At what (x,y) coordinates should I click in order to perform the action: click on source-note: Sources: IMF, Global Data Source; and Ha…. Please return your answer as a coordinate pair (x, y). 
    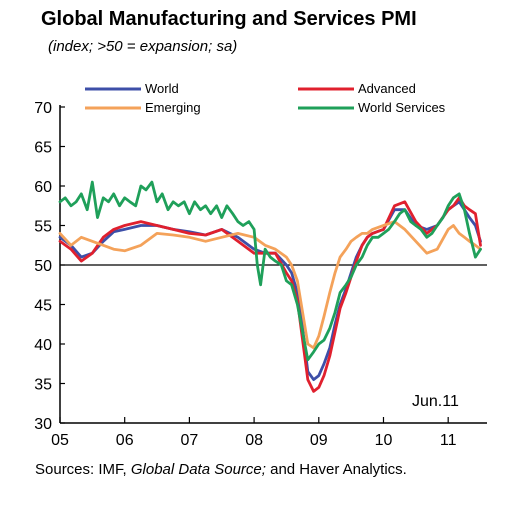
    Looking at the image, I should click on (255, 470).